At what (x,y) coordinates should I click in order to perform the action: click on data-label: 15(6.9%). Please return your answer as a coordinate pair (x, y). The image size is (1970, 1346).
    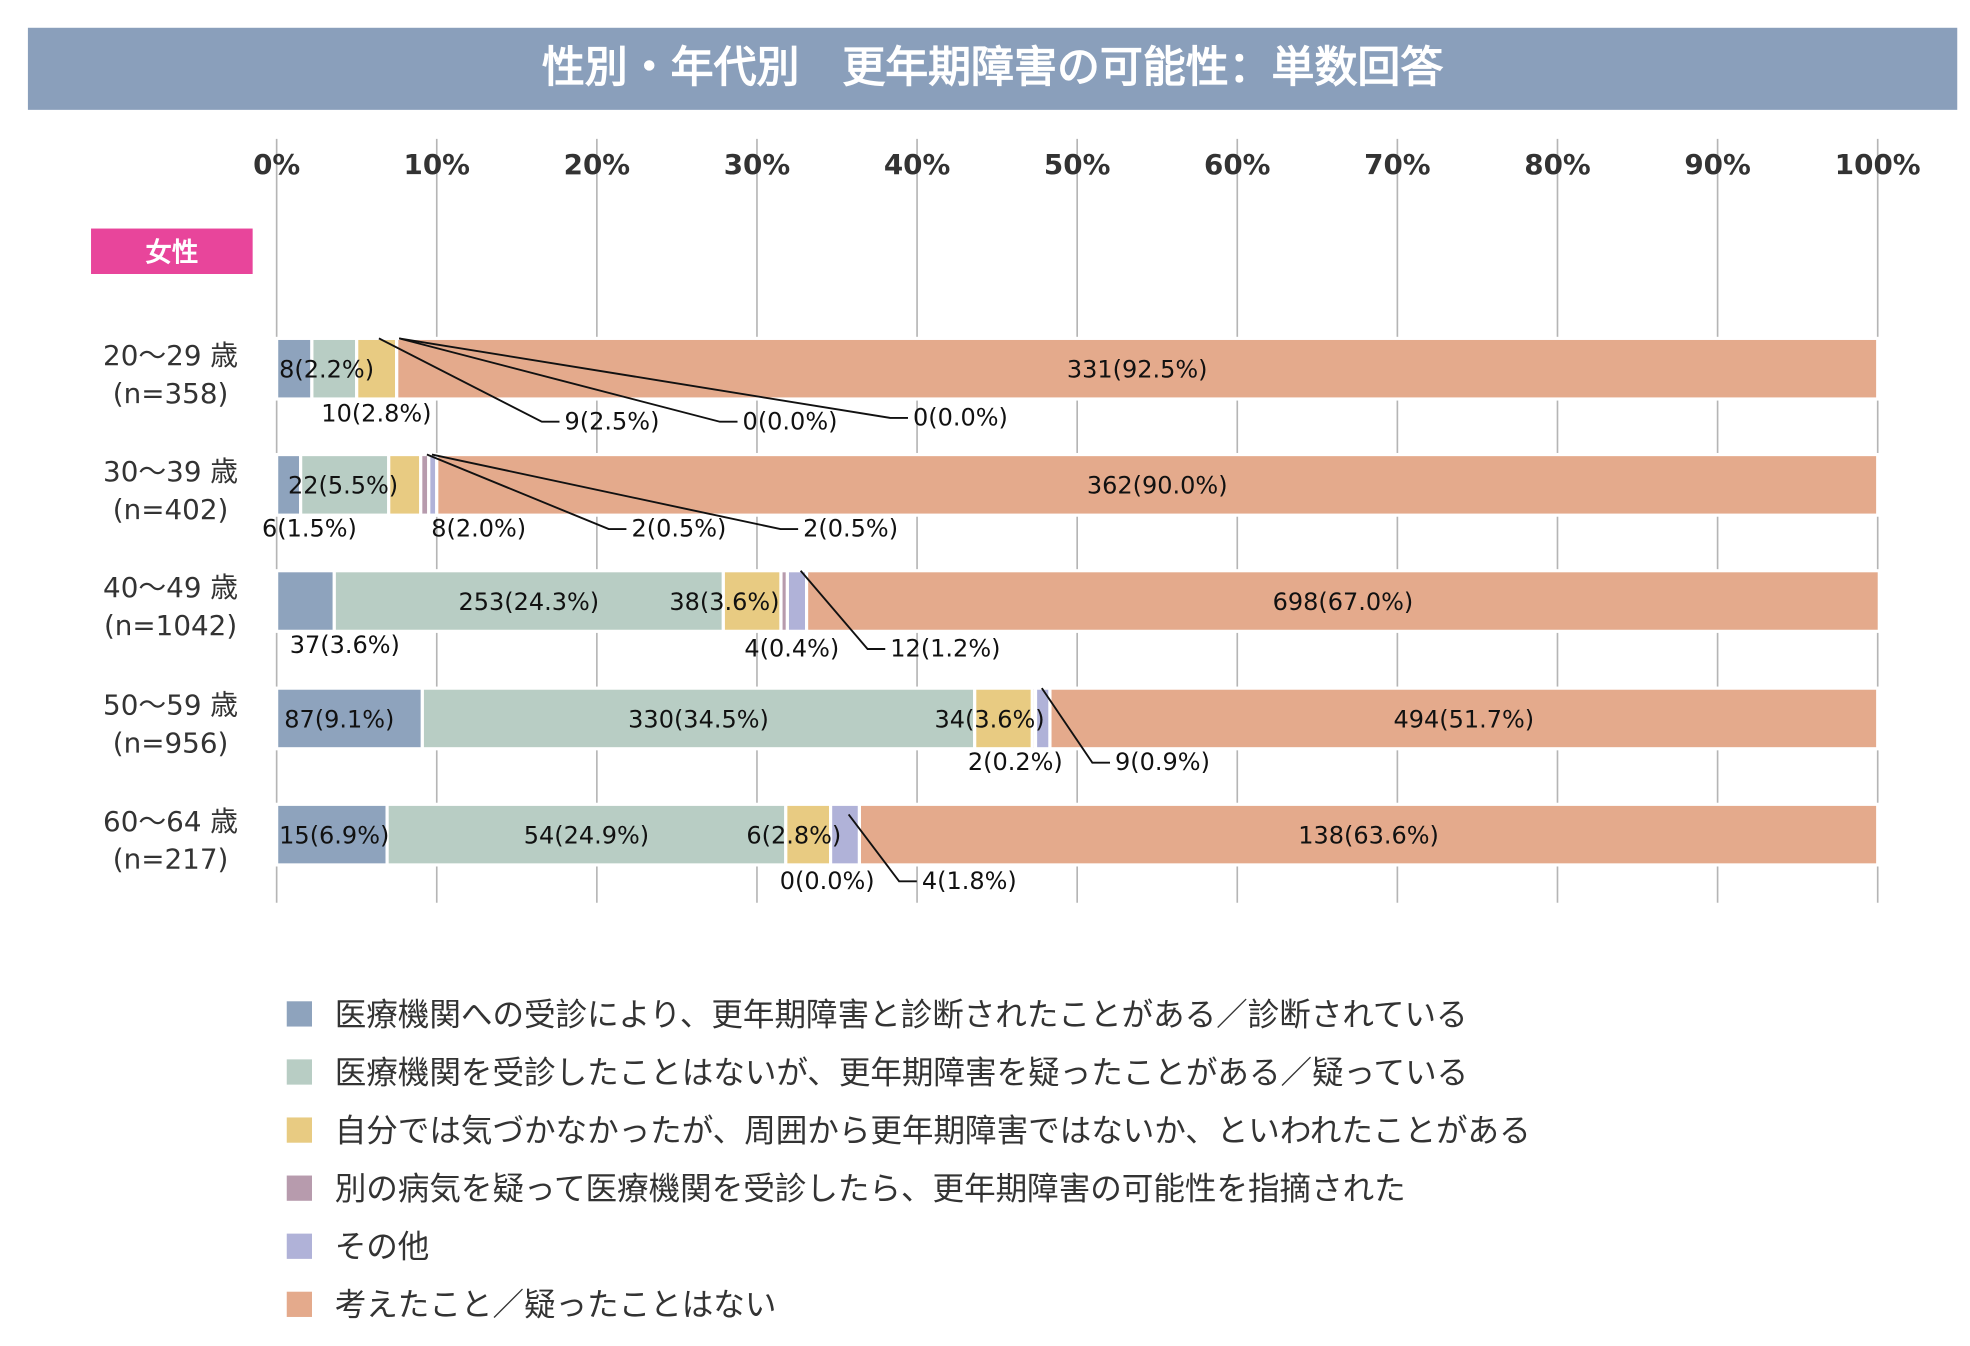
    Looking at the image, I should click on (334, 835).